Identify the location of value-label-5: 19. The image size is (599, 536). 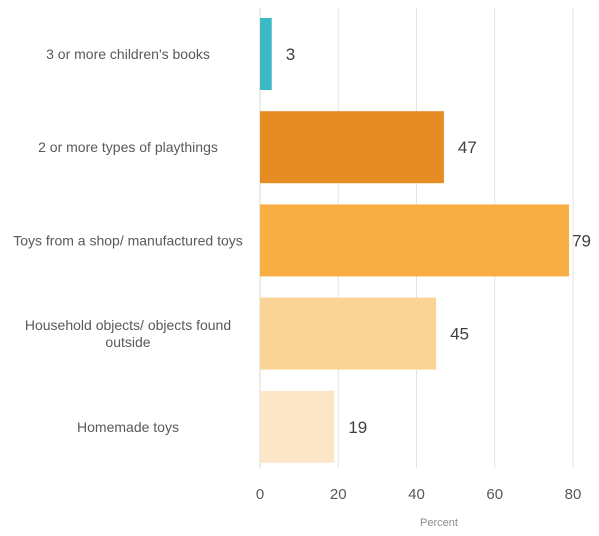
(357, 427).